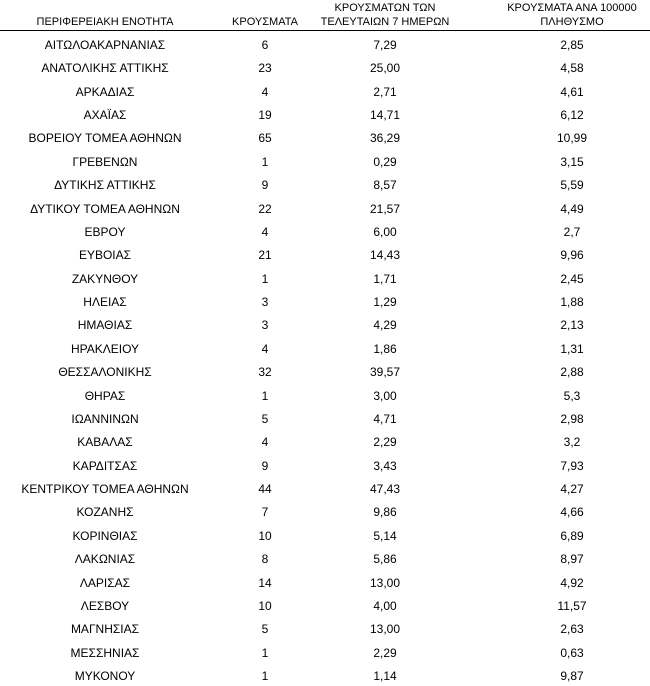  What do you see at coordinates (105, 559) in the screenshot?
I see `row-label: ΛΑΚΩΝΙΑΣ` at bounding box center [105, 559].